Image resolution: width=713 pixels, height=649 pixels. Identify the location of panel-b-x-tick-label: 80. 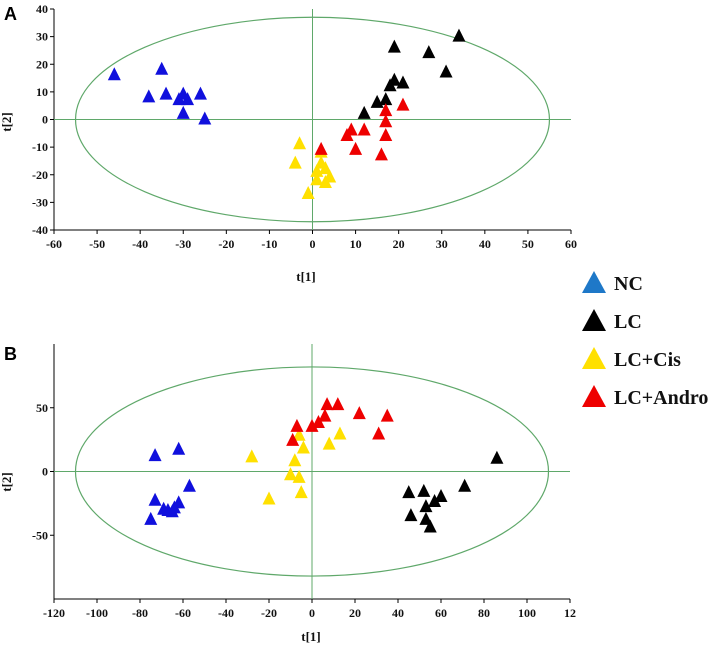
(484, 613).